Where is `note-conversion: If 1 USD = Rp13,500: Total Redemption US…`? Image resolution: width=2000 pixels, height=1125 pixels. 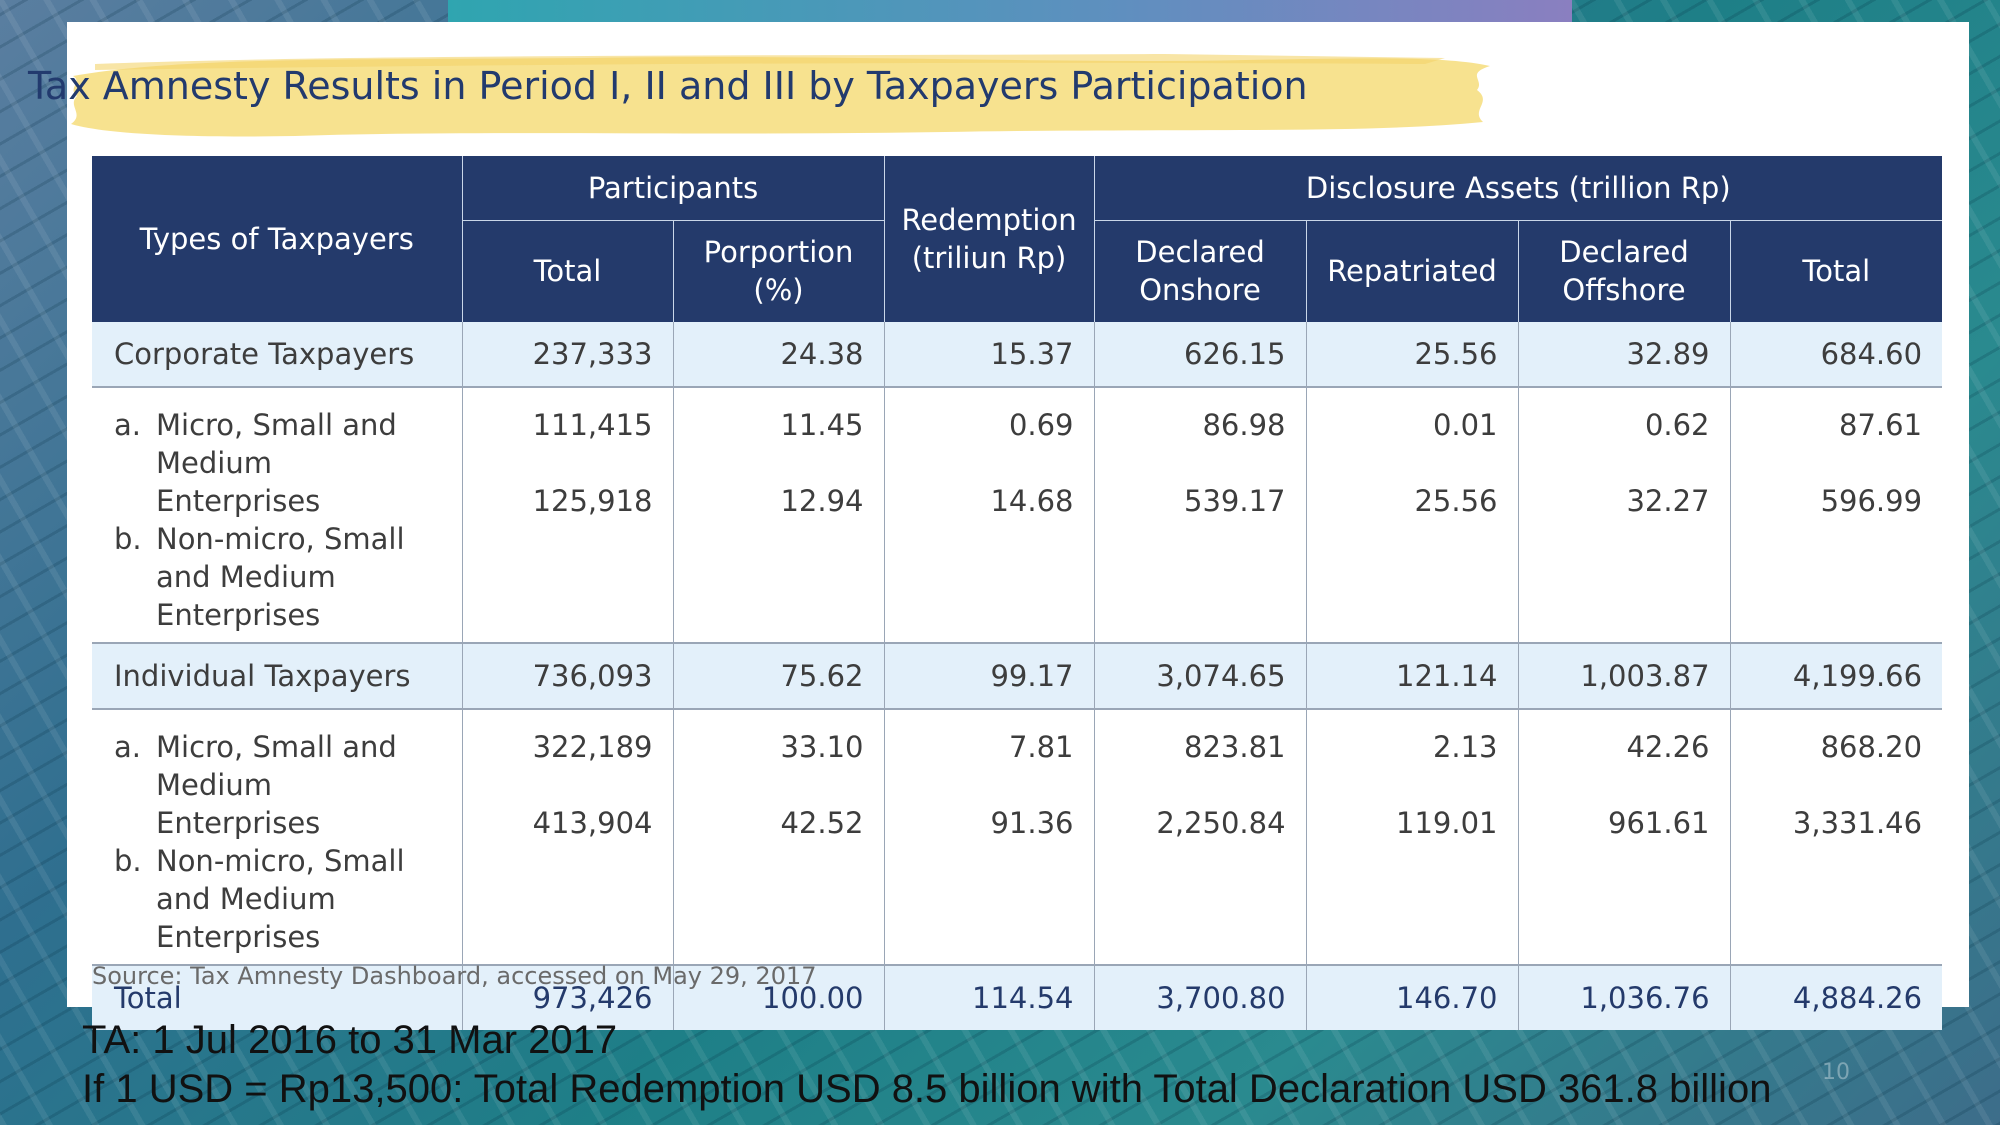
note-conversion: If 1 USD = Rp13,500: Total Redemption US… is located at coordinates (927, 1089).